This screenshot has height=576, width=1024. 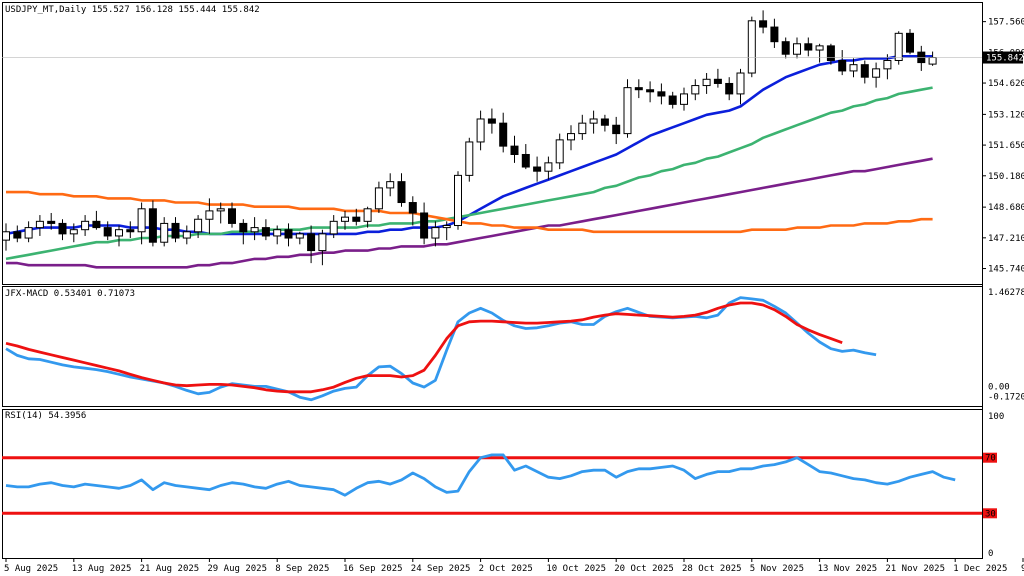 What do you see at coordinates (70, 294) in the screenshot?
I see `macd-title: JFX-MACD 0.53401 0.71073` at bounding box center [70, 294].